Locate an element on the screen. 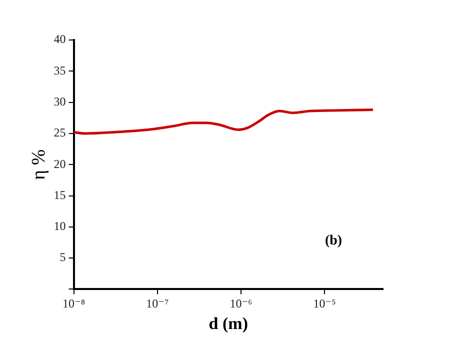 This screenshot has height=343, width=457. x-tick-label: 10⁻⁷ is located at coordinates (157, 303).